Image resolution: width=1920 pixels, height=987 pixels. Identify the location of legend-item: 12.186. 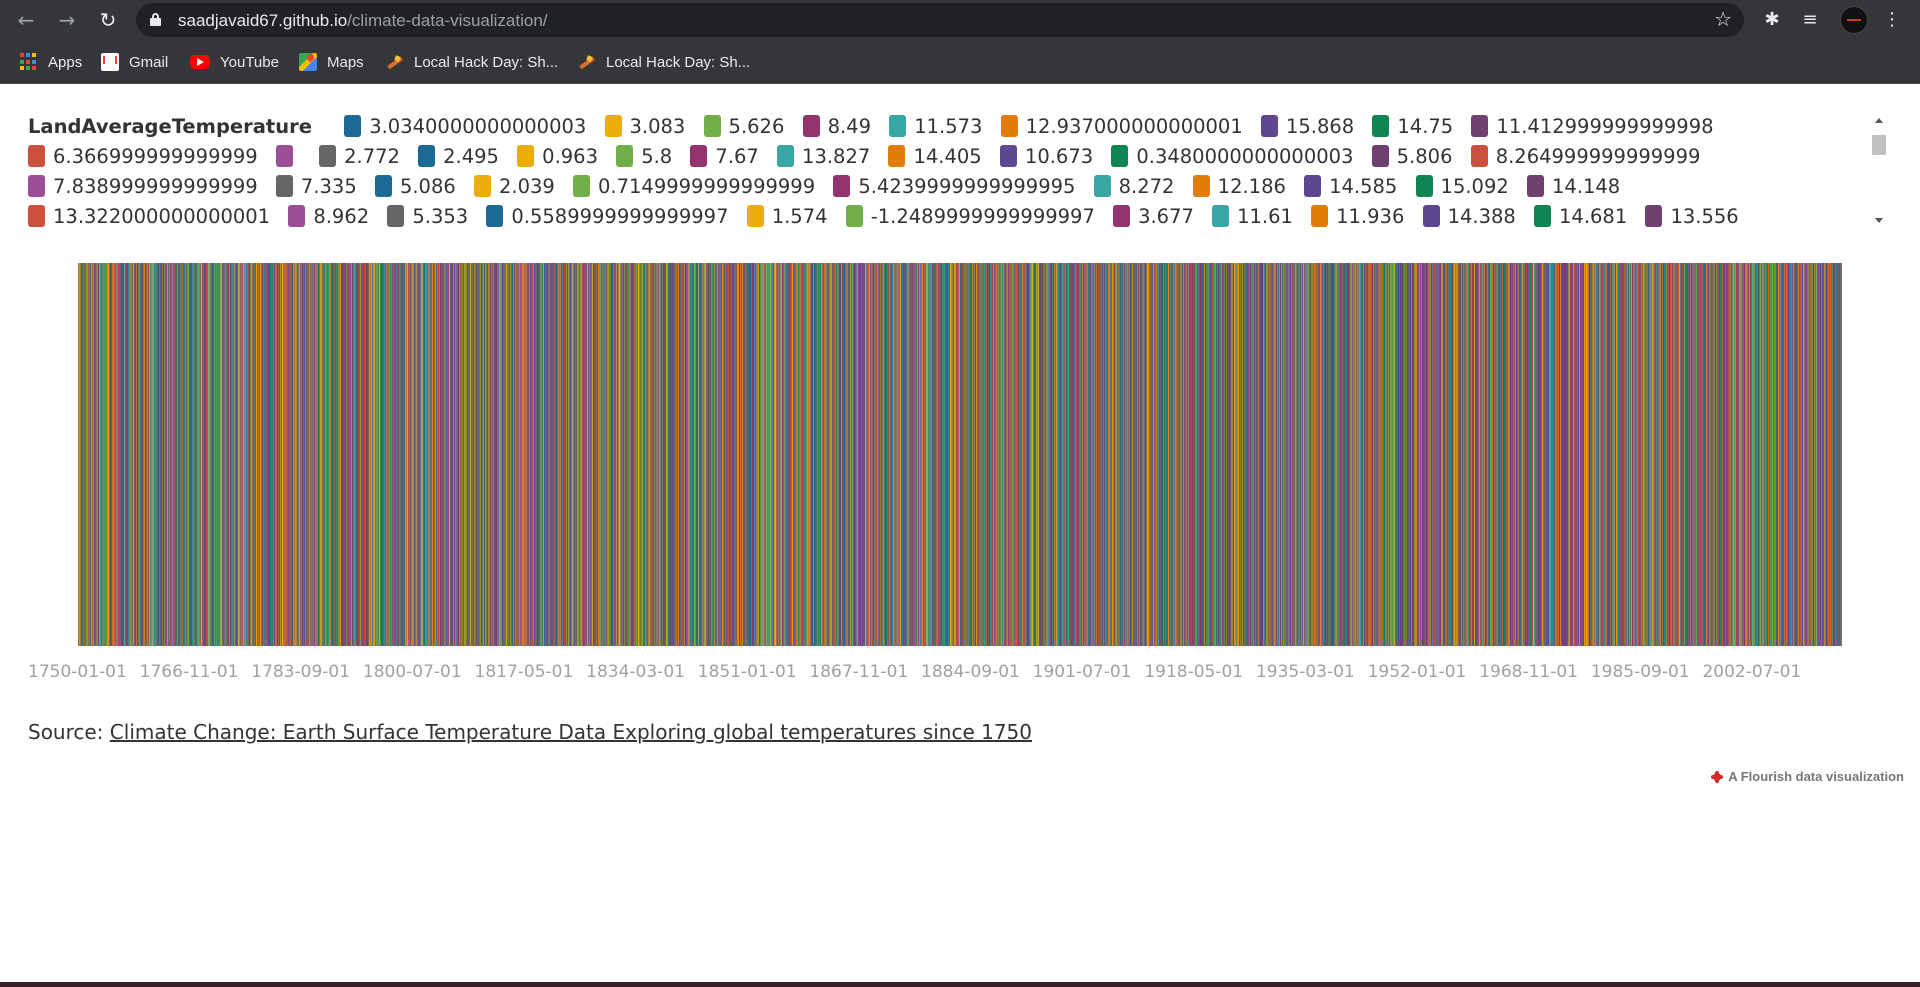
(1239, 187).